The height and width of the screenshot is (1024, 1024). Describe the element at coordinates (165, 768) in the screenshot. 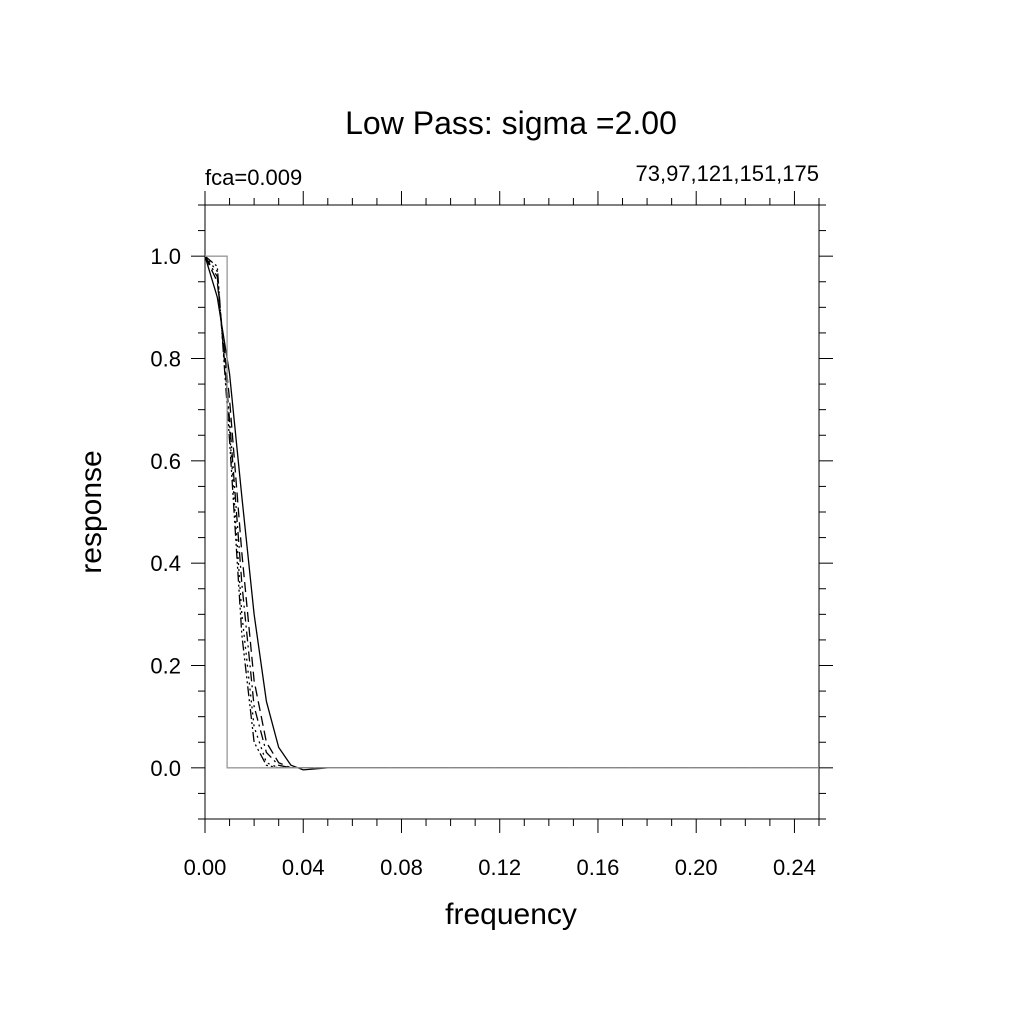

I see `y-tick-label: 0.0` at that location.